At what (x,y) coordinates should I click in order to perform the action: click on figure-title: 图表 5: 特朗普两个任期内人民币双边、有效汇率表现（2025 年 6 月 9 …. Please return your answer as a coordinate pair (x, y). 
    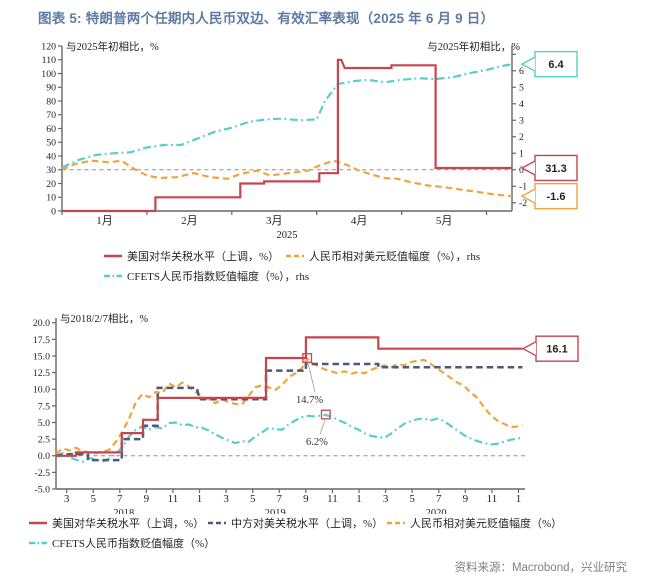
    Looking at the image, I should click on (266, 18).